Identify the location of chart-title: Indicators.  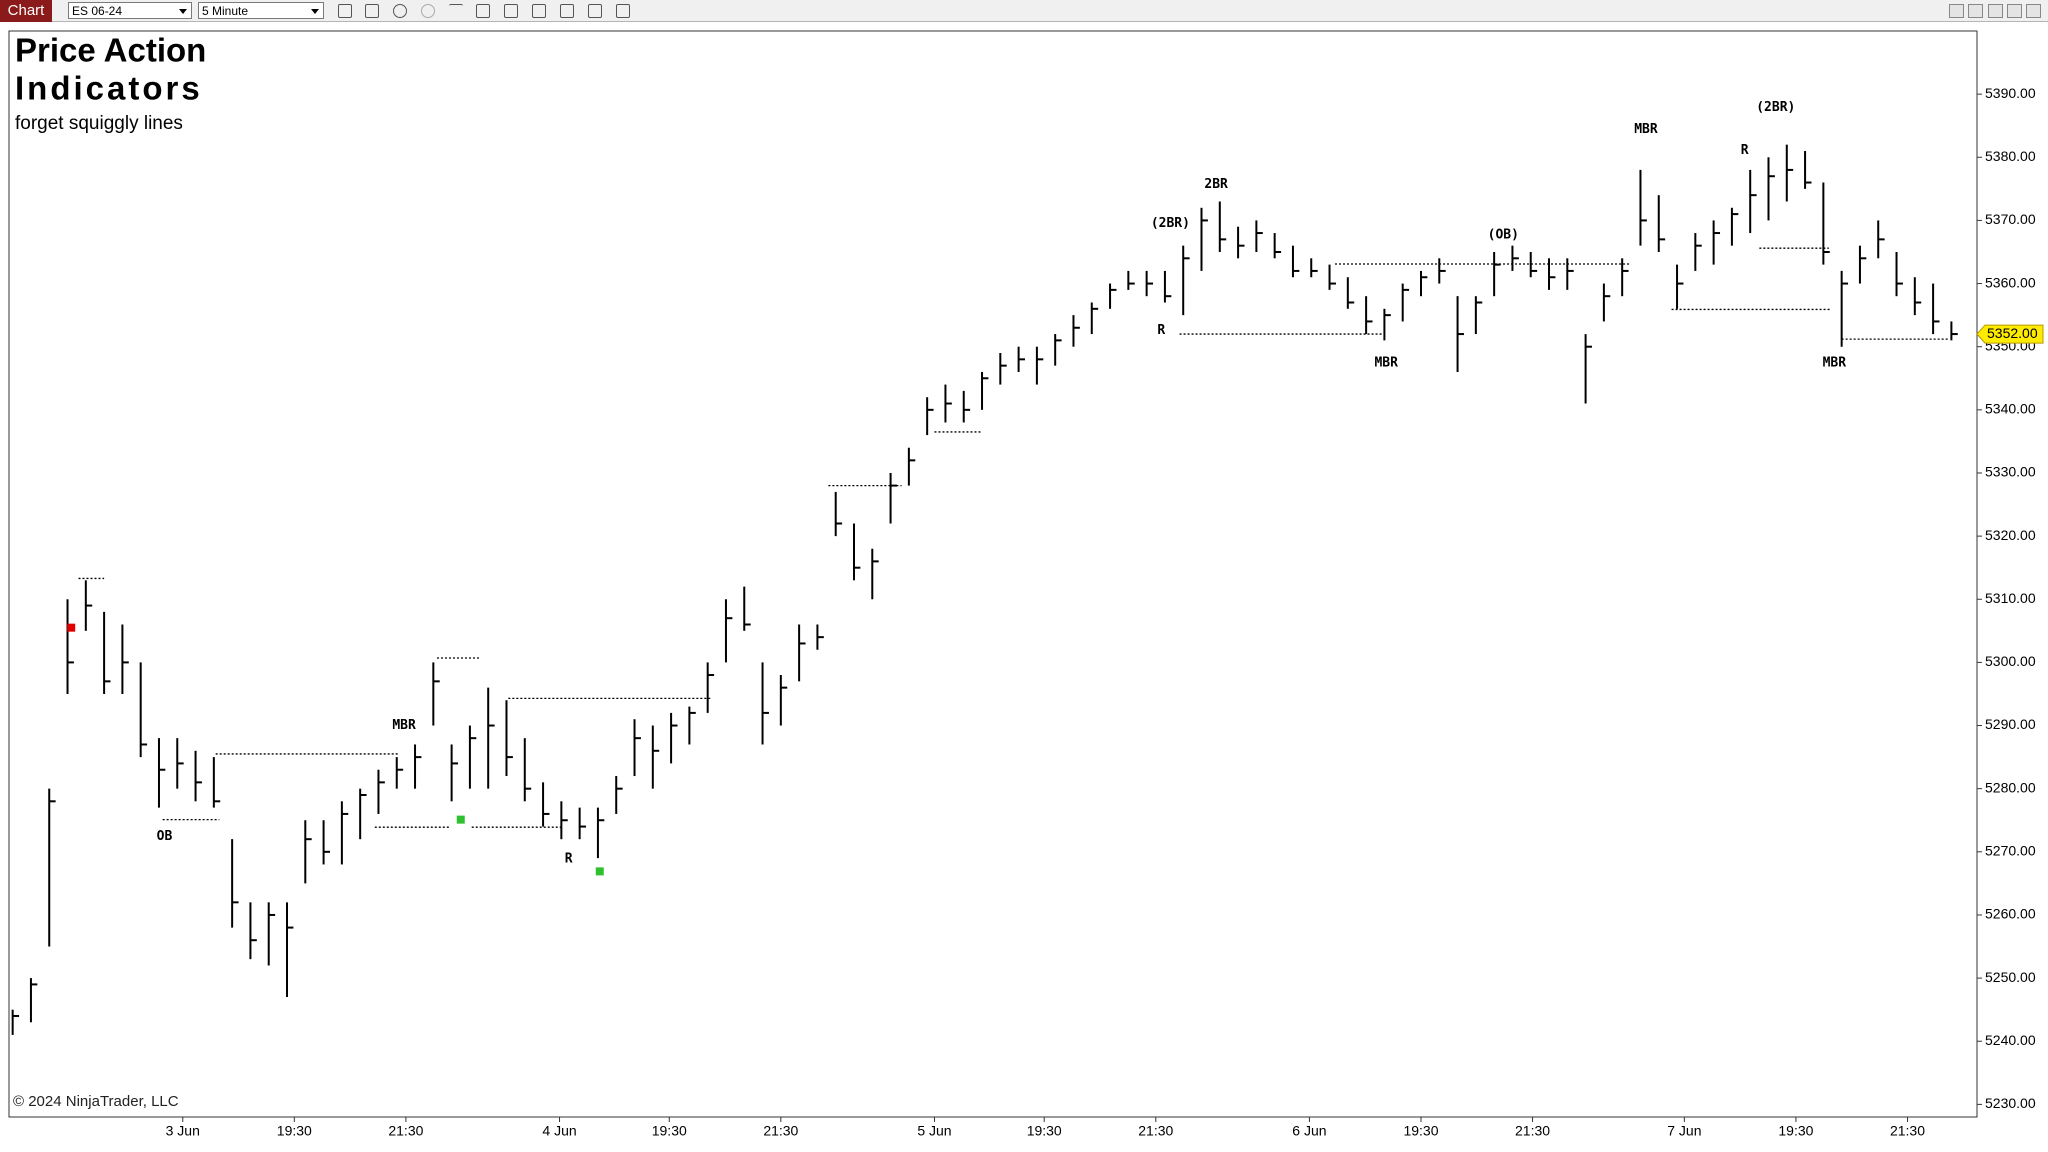
(109, 88).